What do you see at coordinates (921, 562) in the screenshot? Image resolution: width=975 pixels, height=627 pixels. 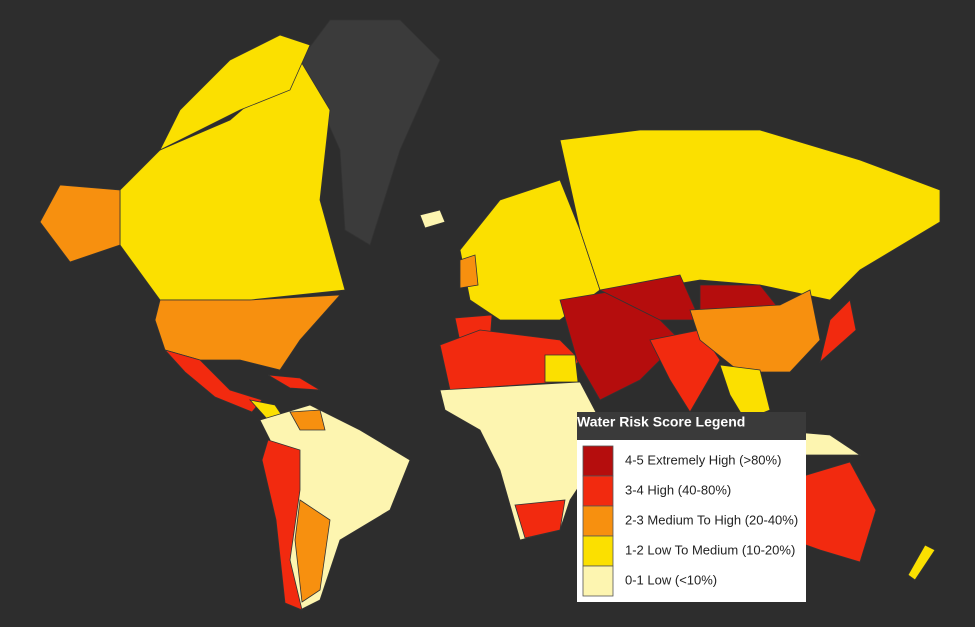 I see `new-zealand` at bounding box center [921, 562].